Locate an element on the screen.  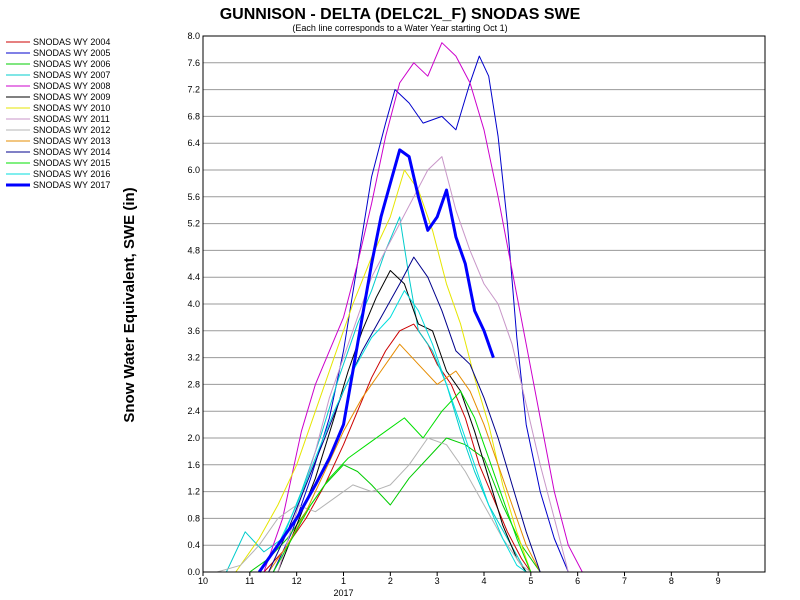
legend-label: SNODAS WY 2010 is located at coordinates (71, 108).